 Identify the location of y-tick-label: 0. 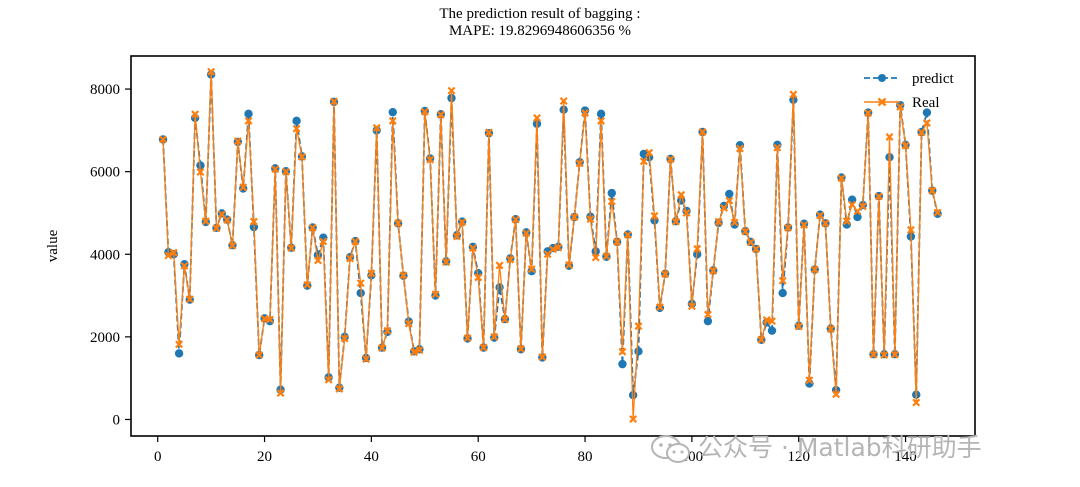
(117, 420).